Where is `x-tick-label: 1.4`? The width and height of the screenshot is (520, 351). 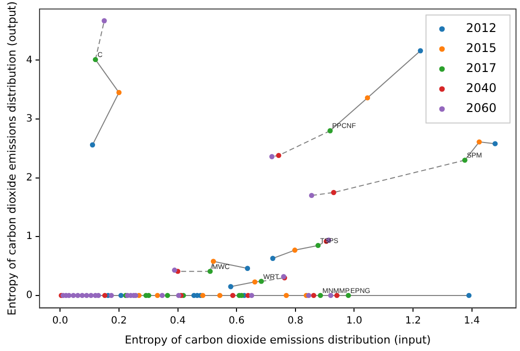 x-tick-label: 1.4 is located at coordinates (472, 320).